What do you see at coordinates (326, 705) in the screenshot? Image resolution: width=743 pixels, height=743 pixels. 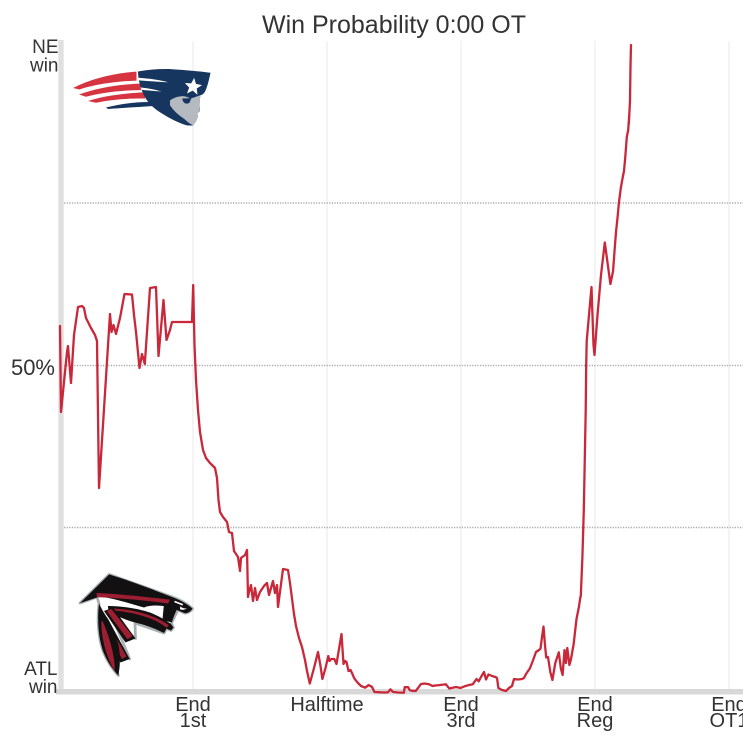 I see `svg-text: Halftime` at bounding box center [326, 705].